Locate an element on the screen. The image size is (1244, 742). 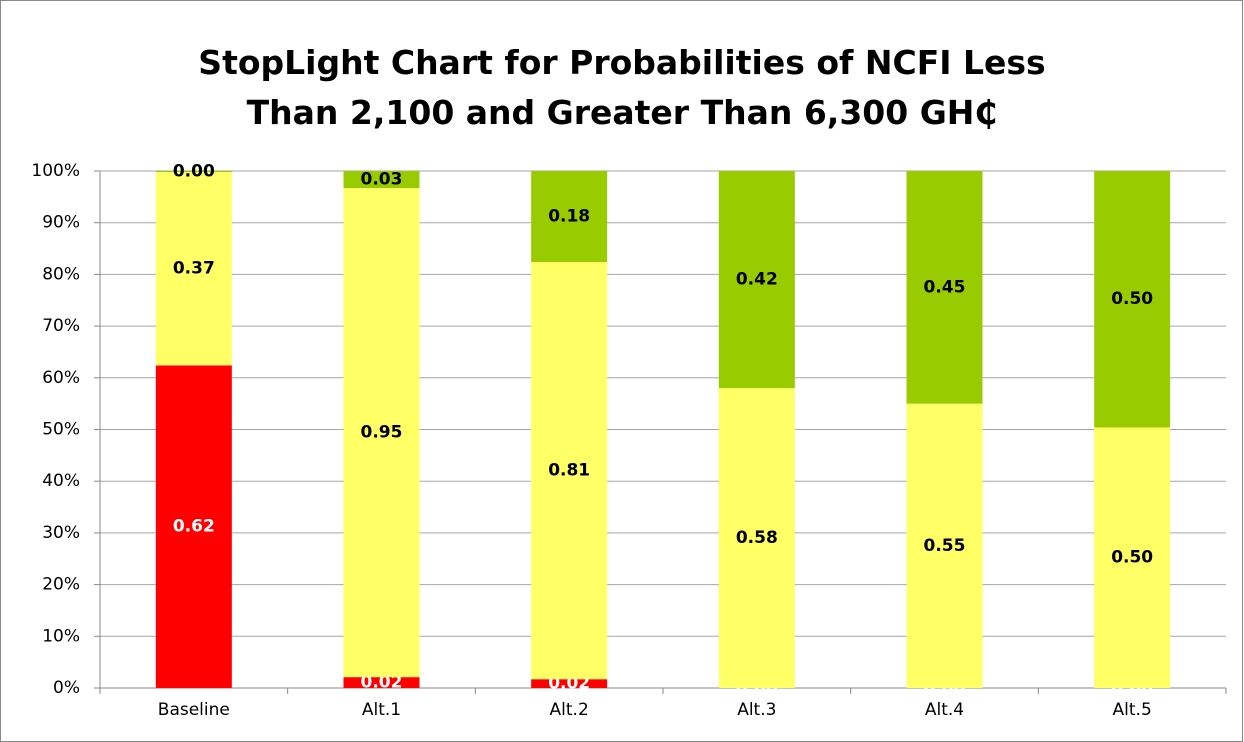
data-label: 0.62 is located at coordinates (194, 527).